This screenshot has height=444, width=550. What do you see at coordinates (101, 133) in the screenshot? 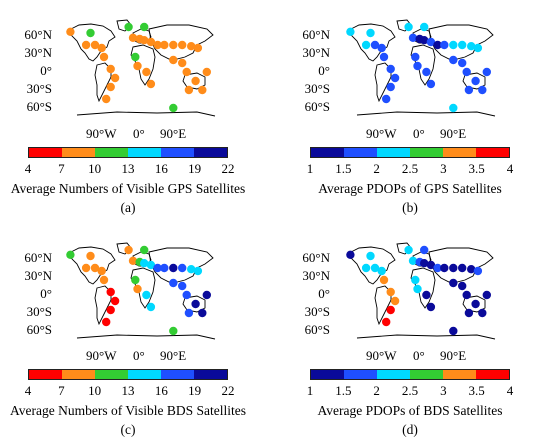
I see `lon-label-90w: 90°W` at bounding box center [101, 133].